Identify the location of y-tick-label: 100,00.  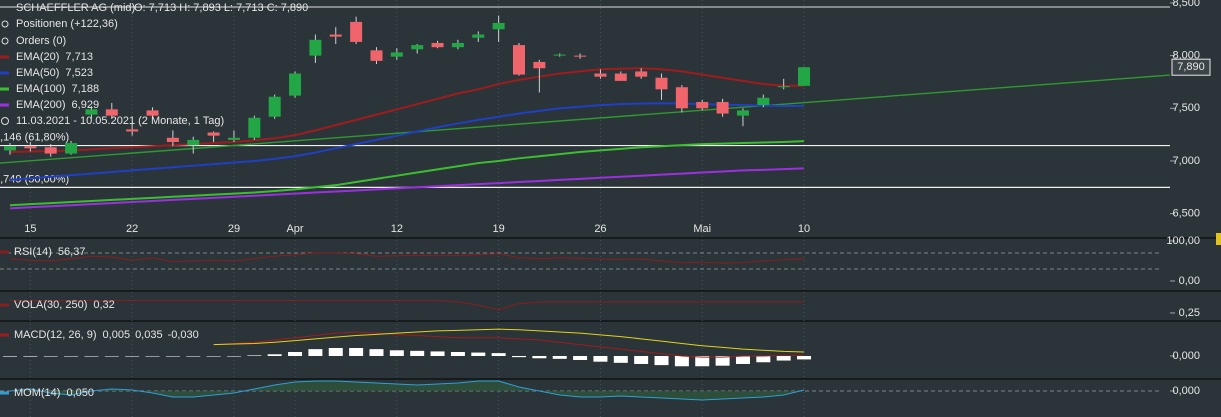
(1183, 241).